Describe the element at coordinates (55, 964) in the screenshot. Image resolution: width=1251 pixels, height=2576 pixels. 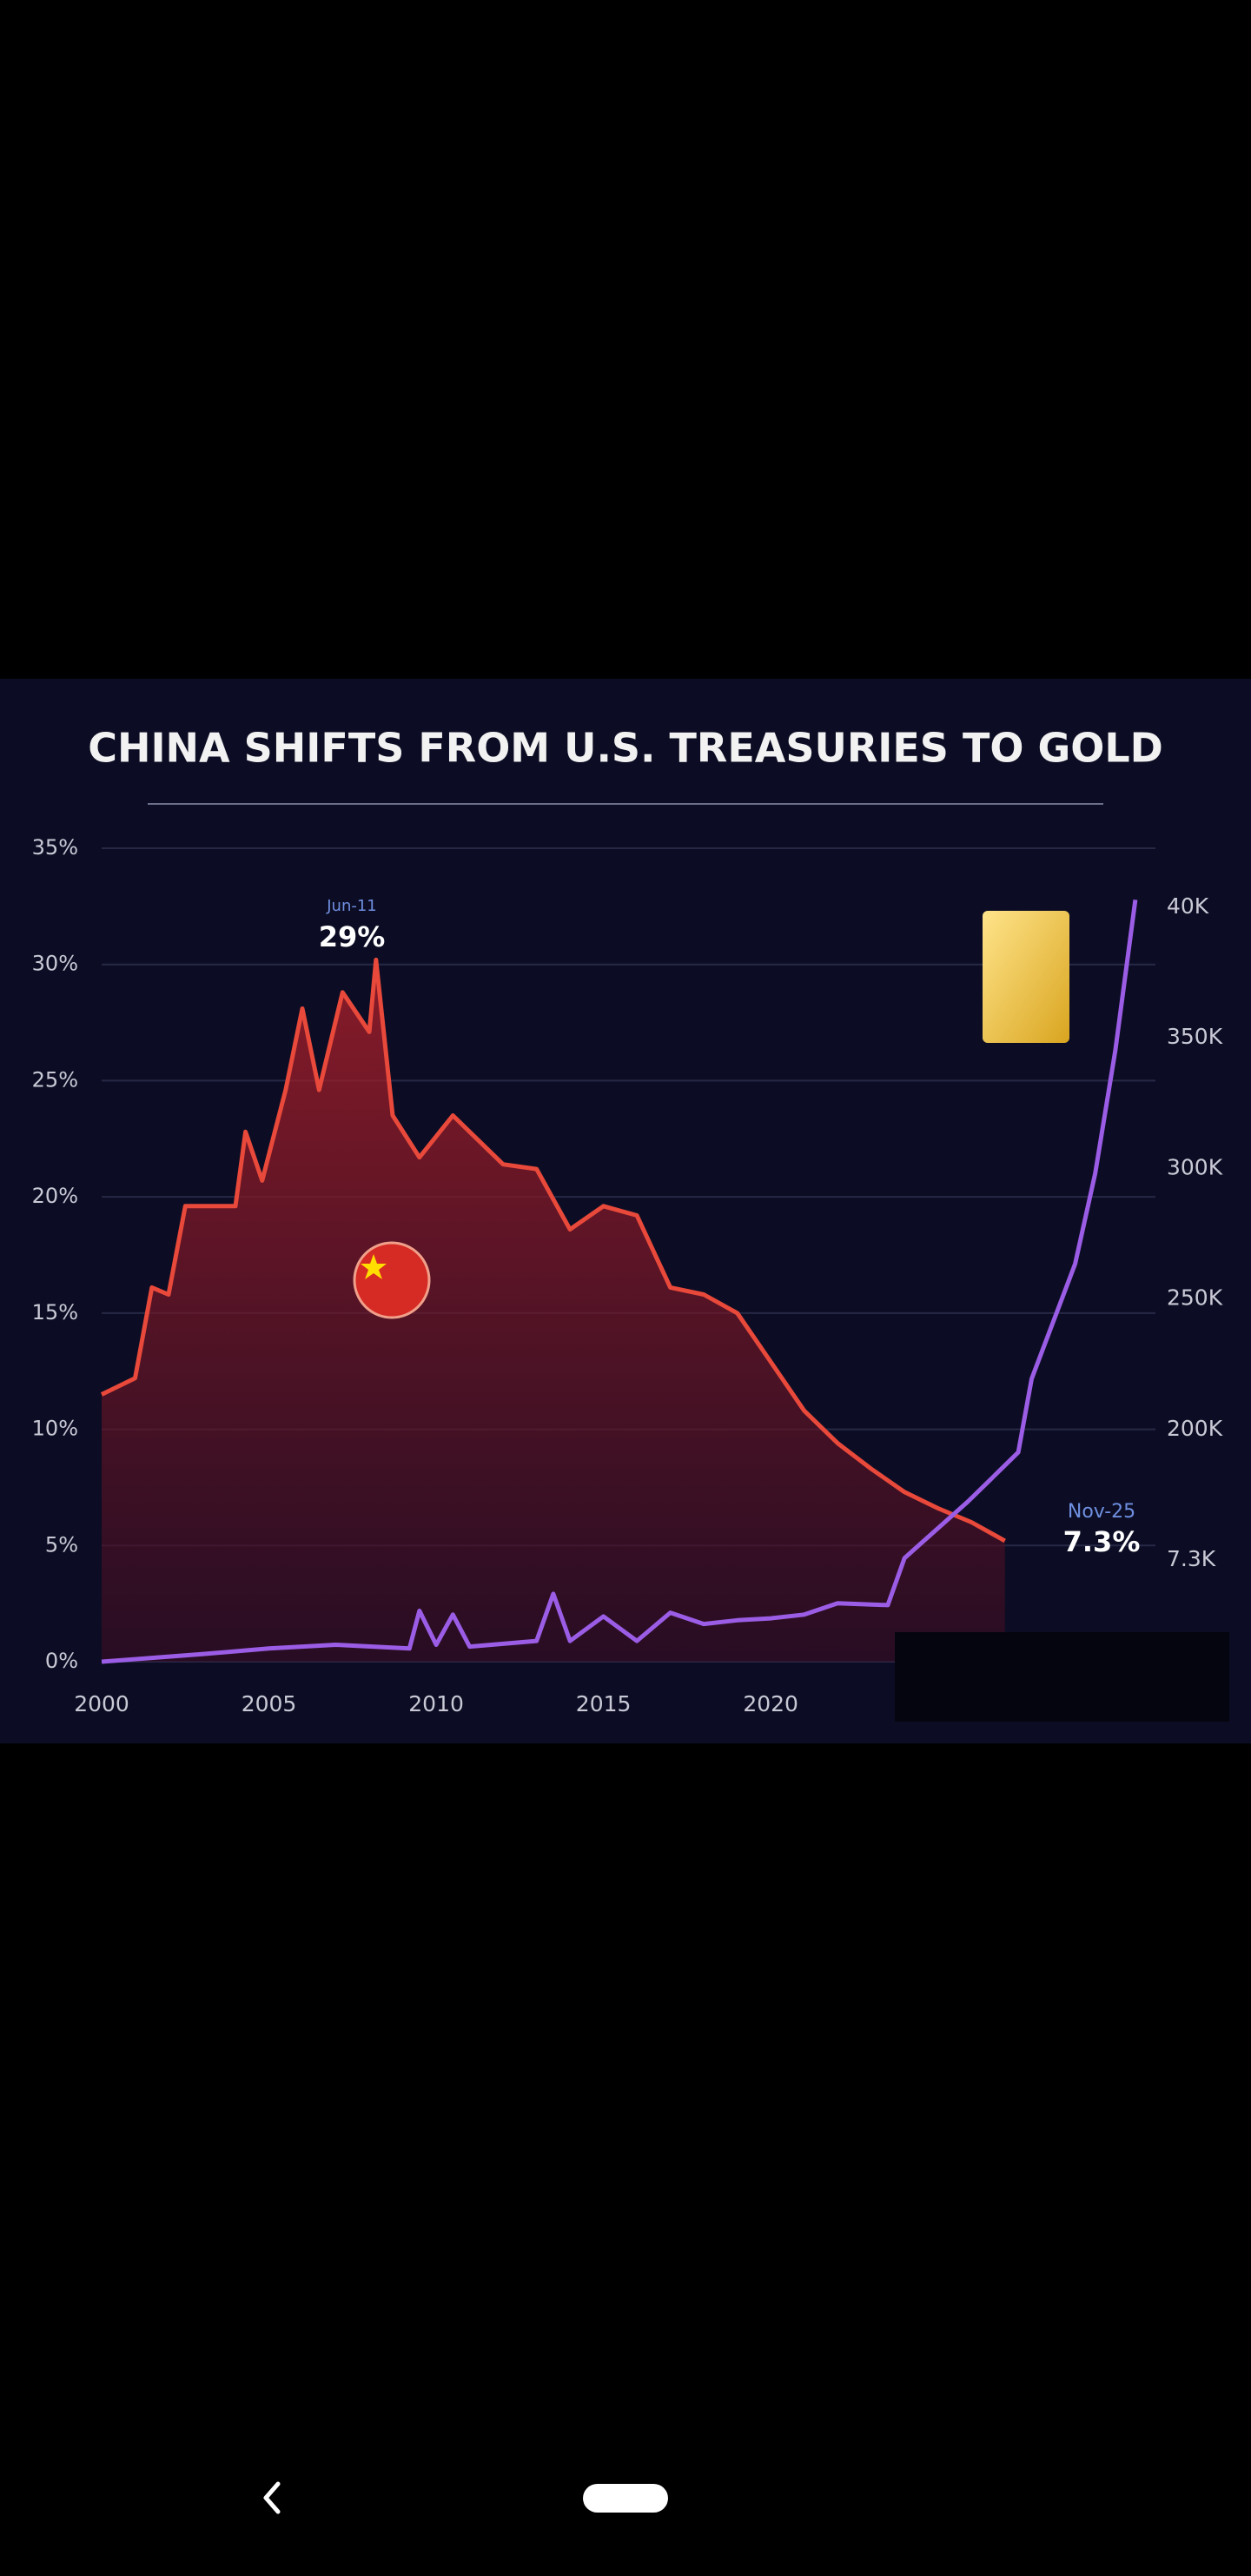
I see `y-tick-label: 30%` at that location.